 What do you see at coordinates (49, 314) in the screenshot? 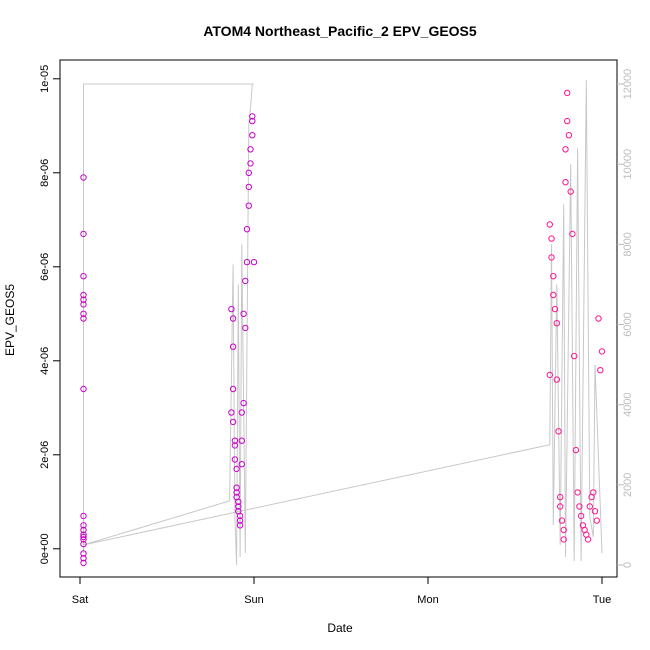
I see `y-axis-left: 0e+00 2e-06 4e-06 6e-06 8e-06 1e-05` at bounding box center [49, 314].